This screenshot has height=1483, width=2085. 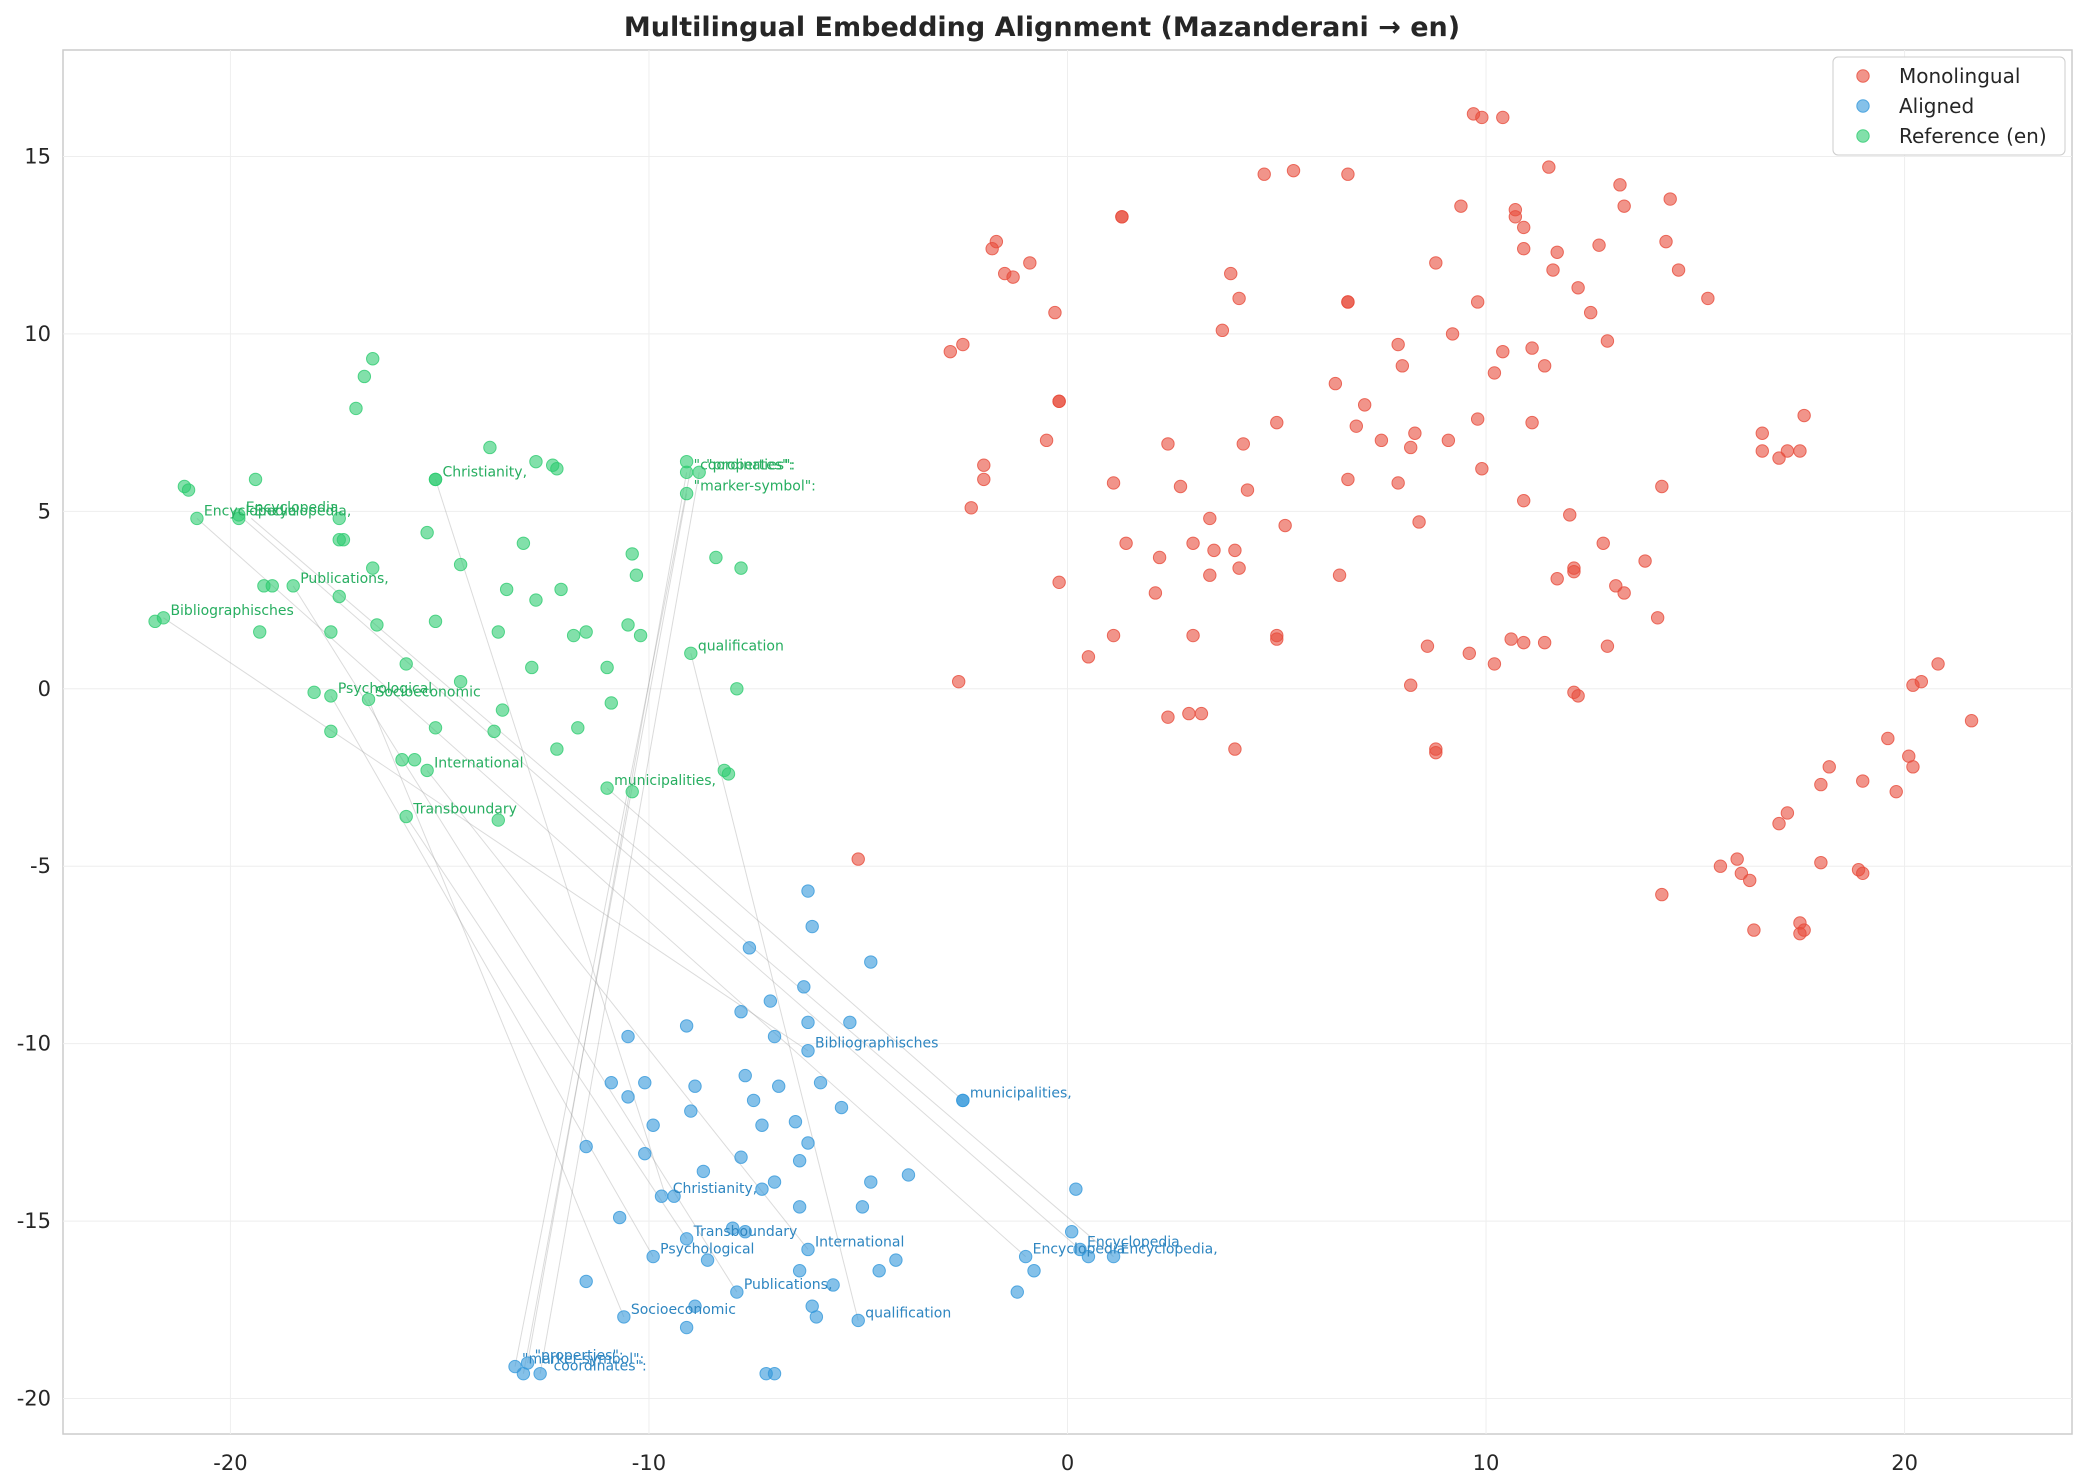 What do you see at coordinates (34, 1399) in the screenshot?
I see `y-tick-label: -20` at bounding box center [34, 1399].